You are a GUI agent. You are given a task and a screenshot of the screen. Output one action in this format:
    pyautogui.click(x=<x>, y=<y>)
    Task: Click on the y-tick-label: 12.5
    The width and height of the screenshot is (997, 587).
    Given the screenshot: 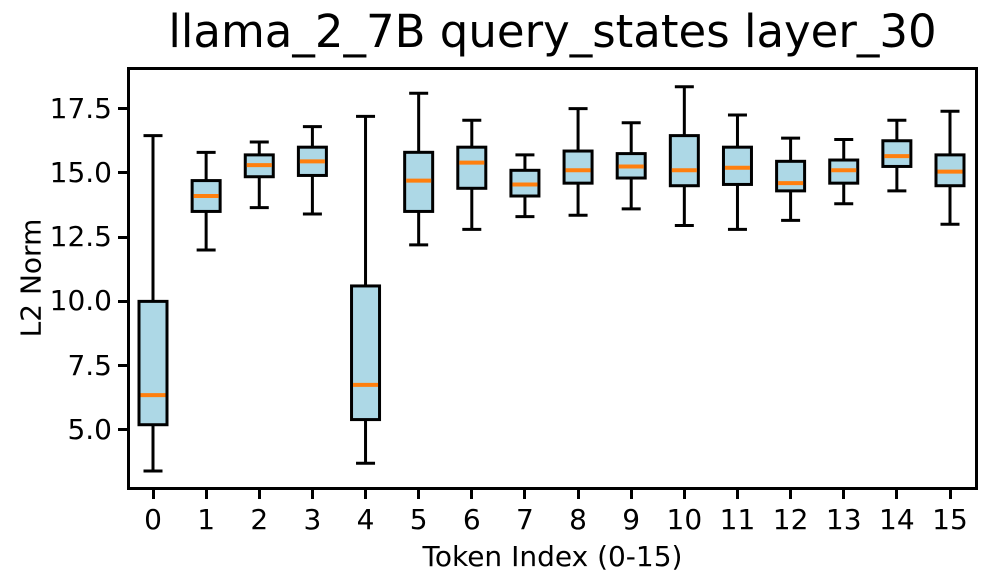 What is the action you would take?
    pyautogui.click(x=80, y=237)
    